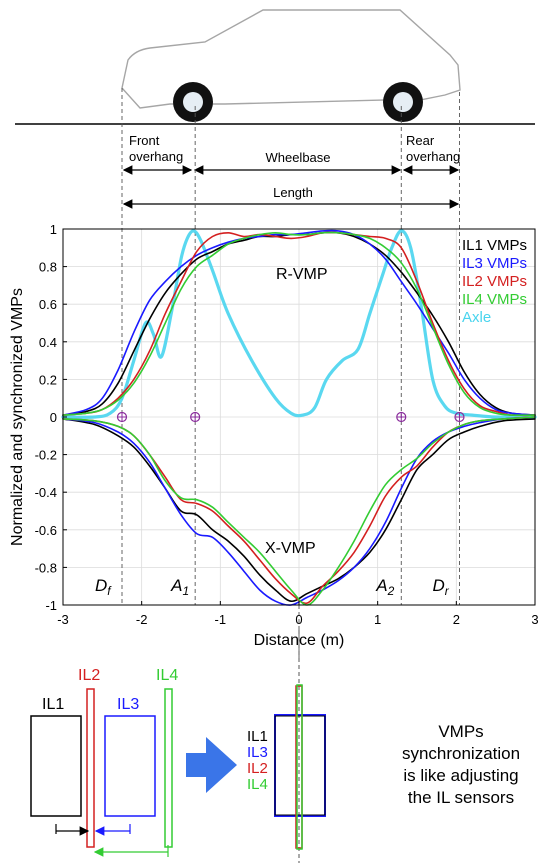  I want to click on legend-il2: IL2 VMPs, so click(494, 281).